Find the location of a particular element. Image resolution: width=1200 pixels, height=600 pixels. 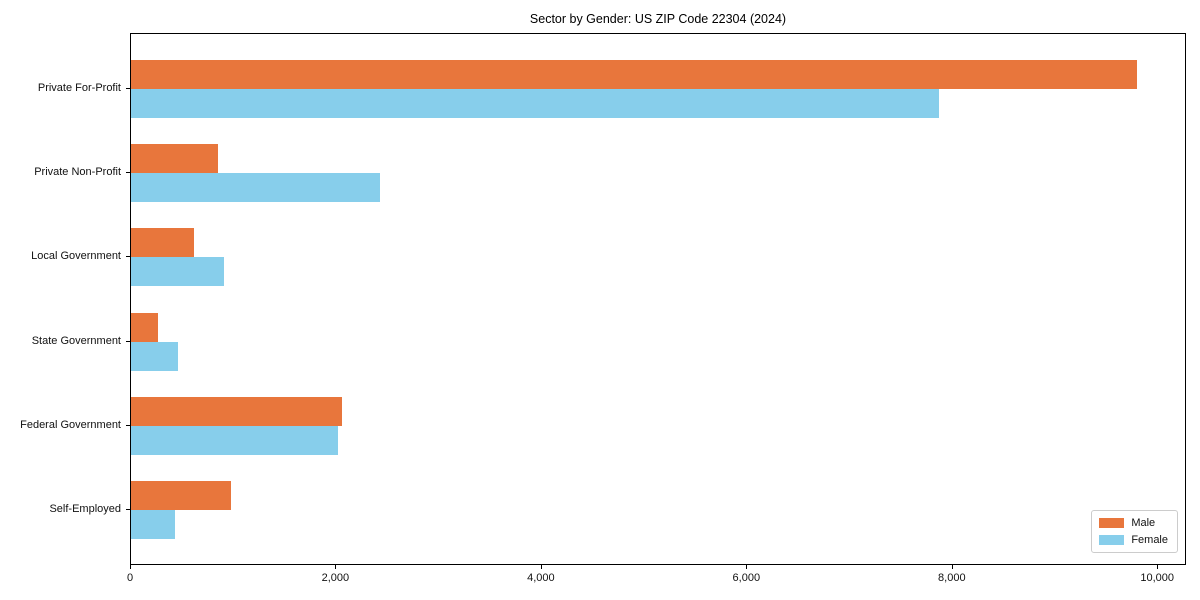

legend-swatch-female is located at coordinates (1112, 540).